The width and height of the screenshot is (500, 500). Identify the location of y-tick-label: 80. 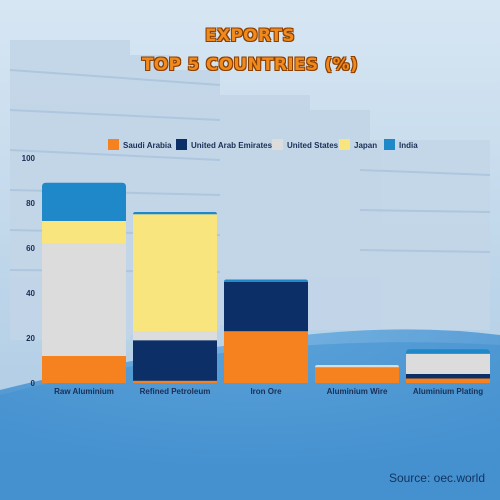
(30, 203).